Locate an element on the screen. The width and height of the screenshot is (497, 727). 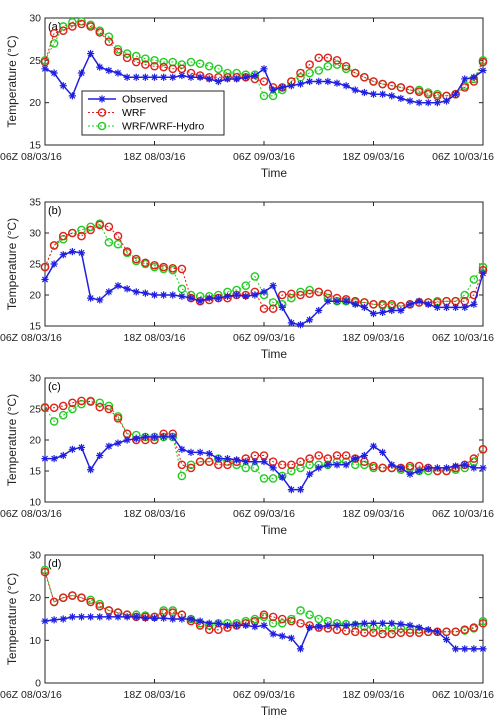
x-tick-label: 06Z 10/03/16 is located at coordinates (463, 695).